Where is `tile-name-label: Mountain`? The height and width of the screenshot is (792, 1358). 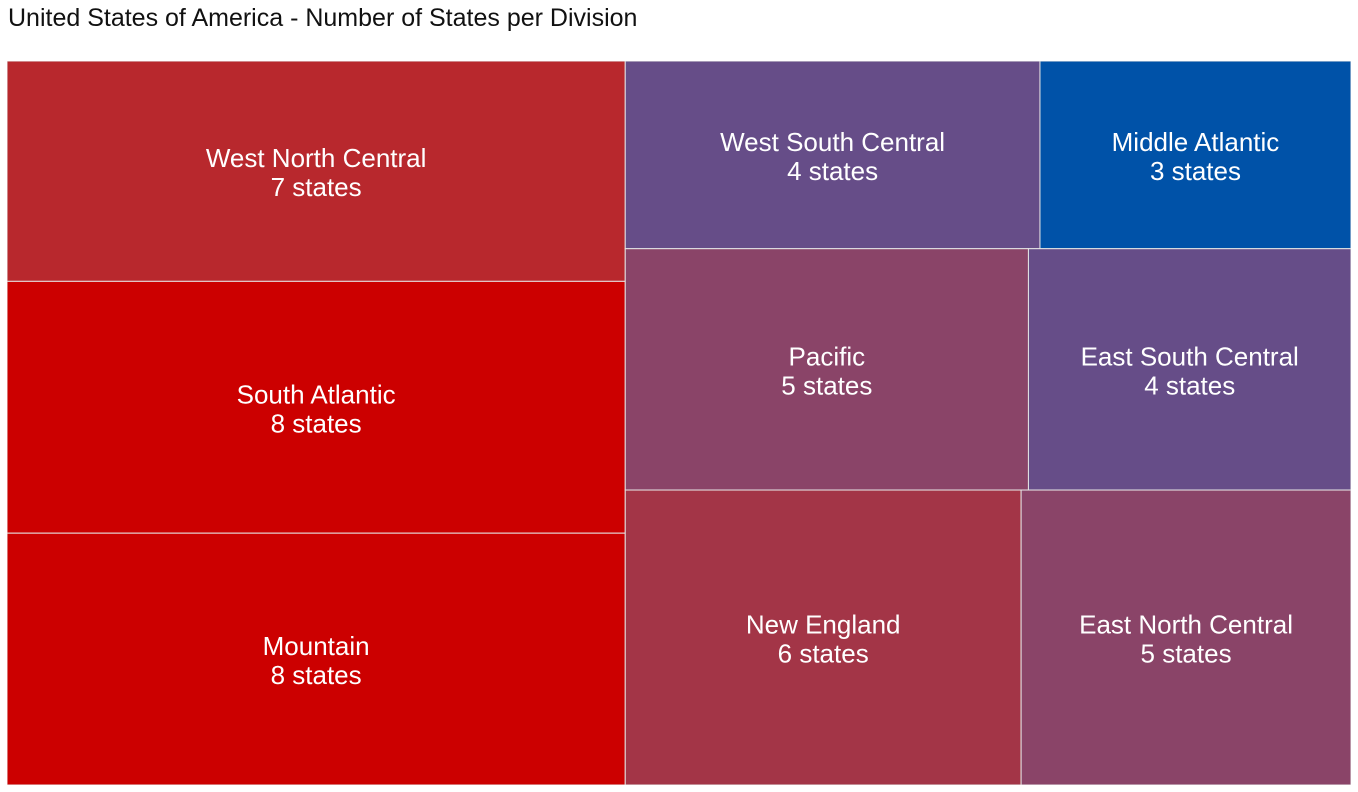
tile-name-label: Mountain is located at coordinates (316, 646).